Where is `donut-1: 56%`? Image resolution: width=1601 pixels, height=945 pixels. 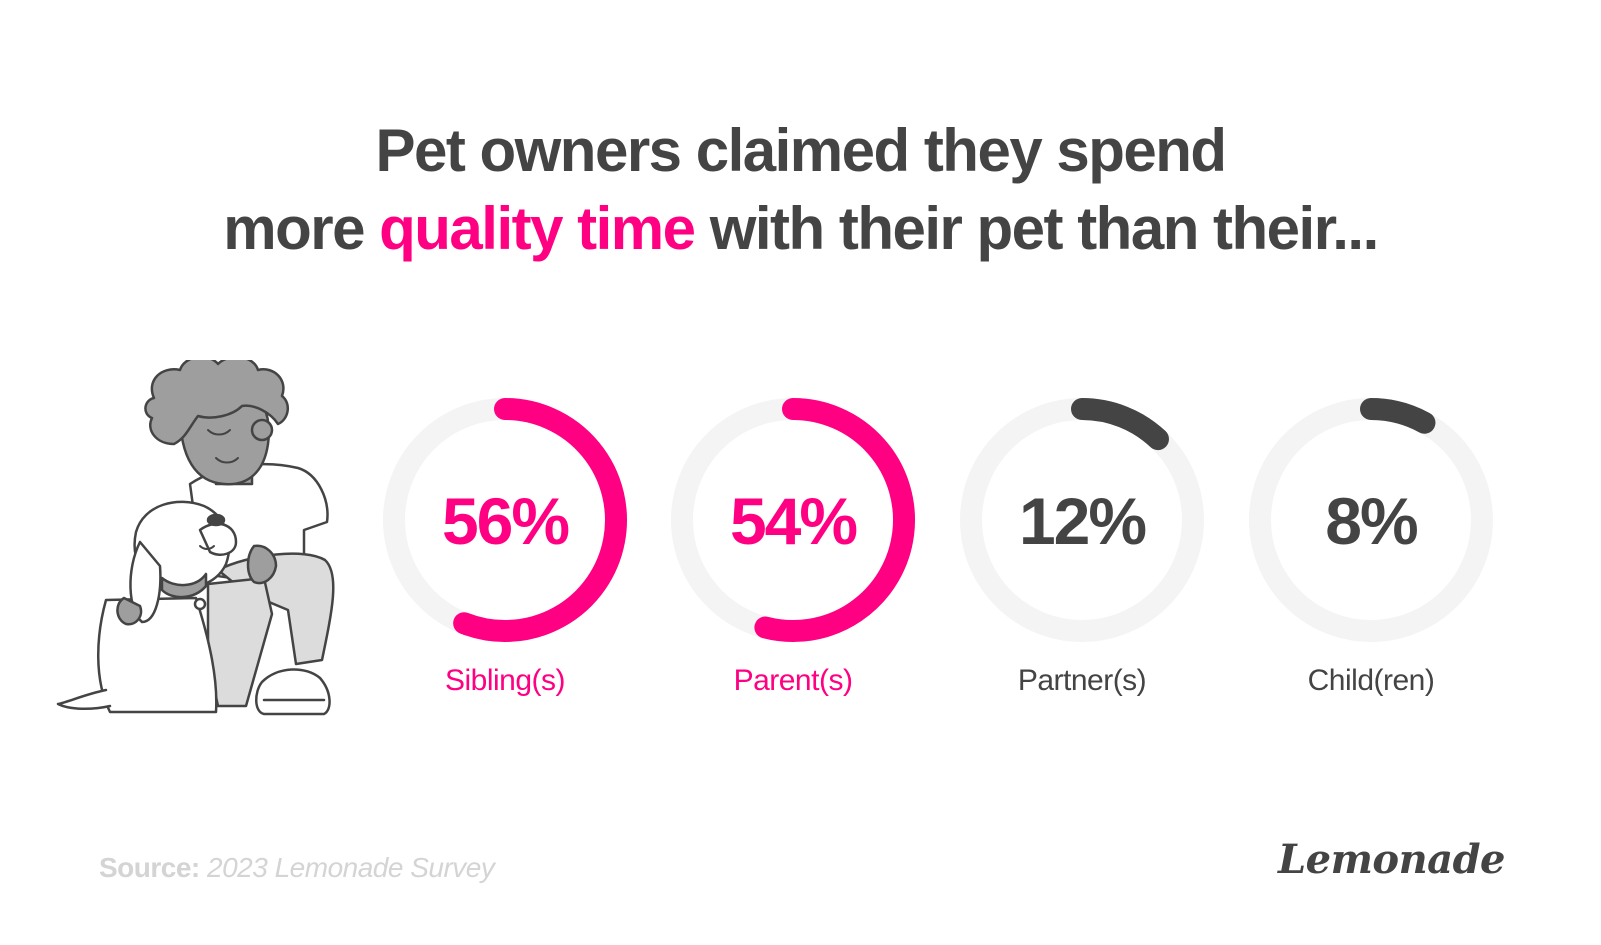 donut-1: 56% is located at coordinates (505, 520).